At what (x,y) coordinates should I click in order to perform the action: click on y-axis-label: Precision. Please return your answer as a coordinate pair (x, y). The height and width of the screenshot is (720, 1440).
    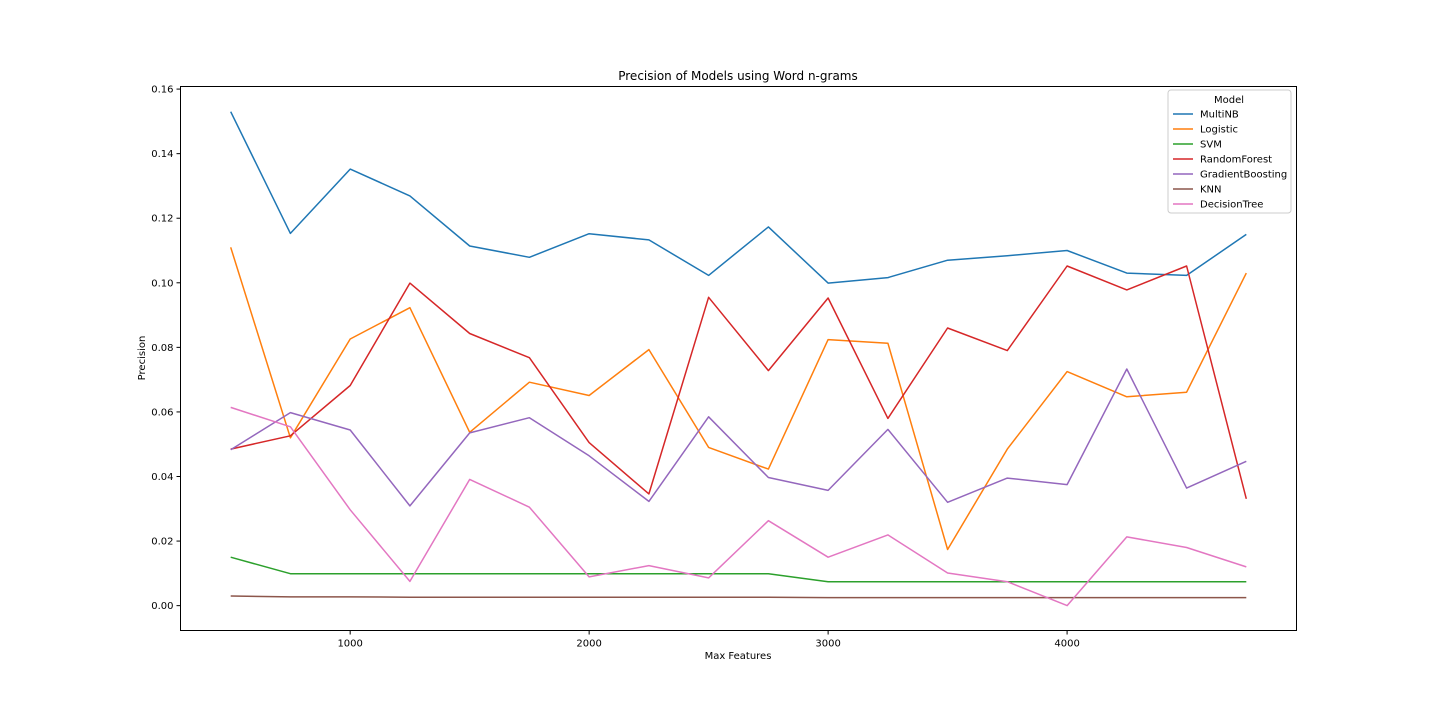
    Looking at the image, I should click on (142, 358).